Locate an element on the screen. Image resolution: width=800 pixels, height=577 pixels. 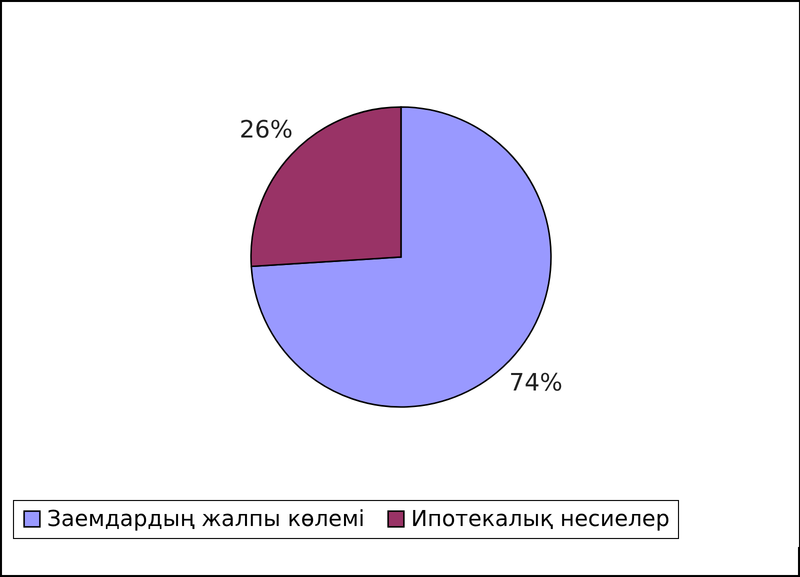
legend-label: Ипотекалық несиелер is located at coordinates (540, 519).